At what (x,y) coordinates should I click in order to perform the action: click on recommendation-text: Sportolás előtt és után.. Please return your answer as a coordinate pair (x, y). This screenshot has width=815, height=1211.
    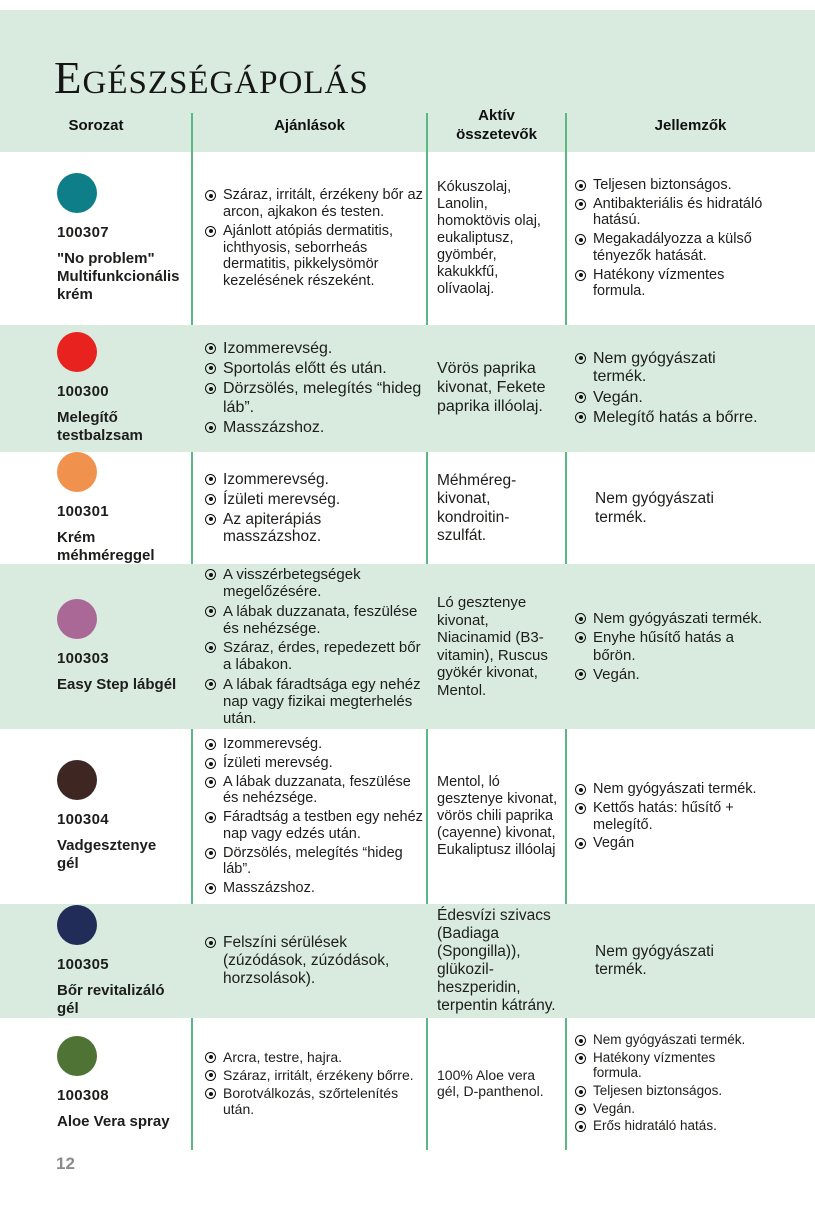
    Looking at the image, I should click on (305, 368).